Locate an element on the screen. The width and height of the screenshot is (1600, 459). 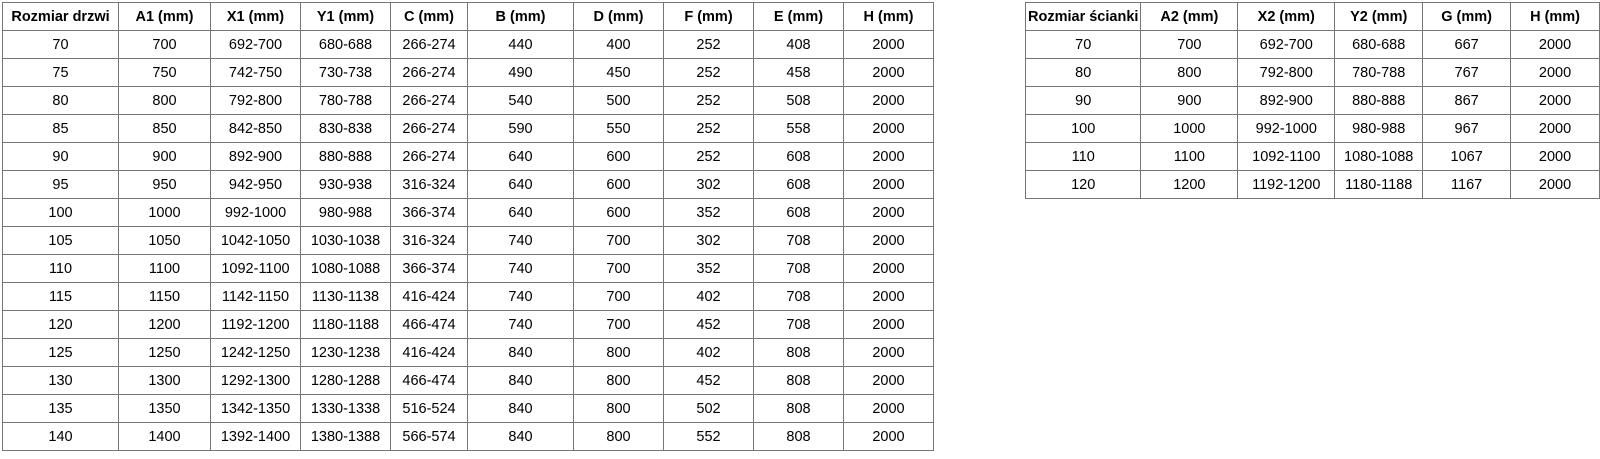
wall-header-cell: G (mm) is located at coordinates (1467, 16).